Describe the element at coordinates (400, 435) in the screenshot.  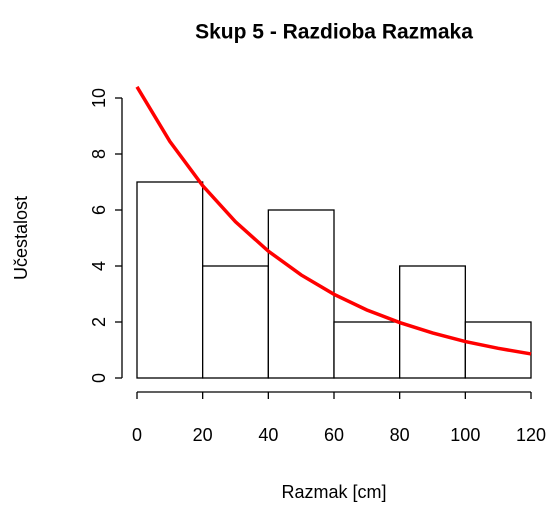
I see `x-tick-label: 80` at that location.